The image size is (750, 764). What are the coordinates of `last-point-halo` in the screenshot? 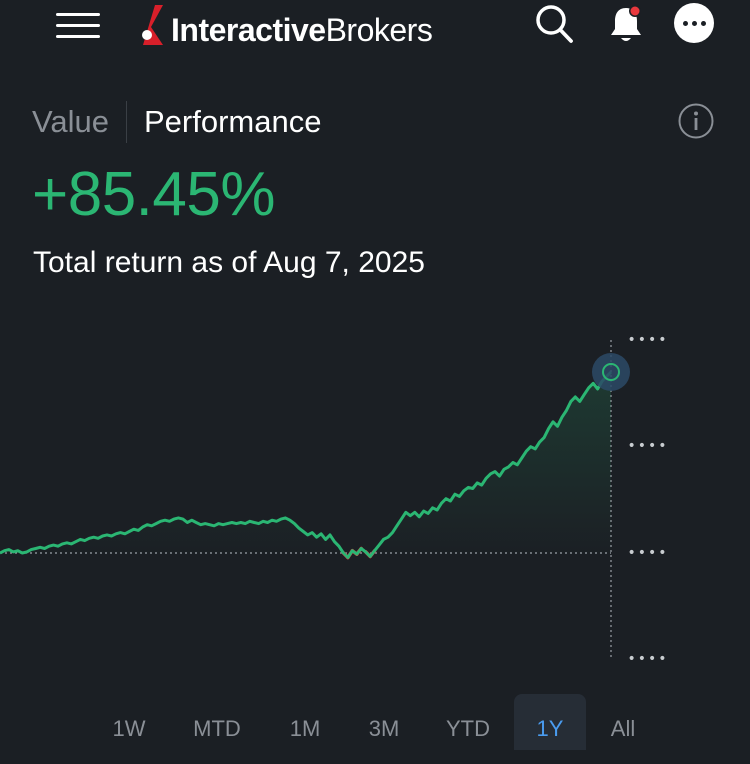 It's located at (611, 372).